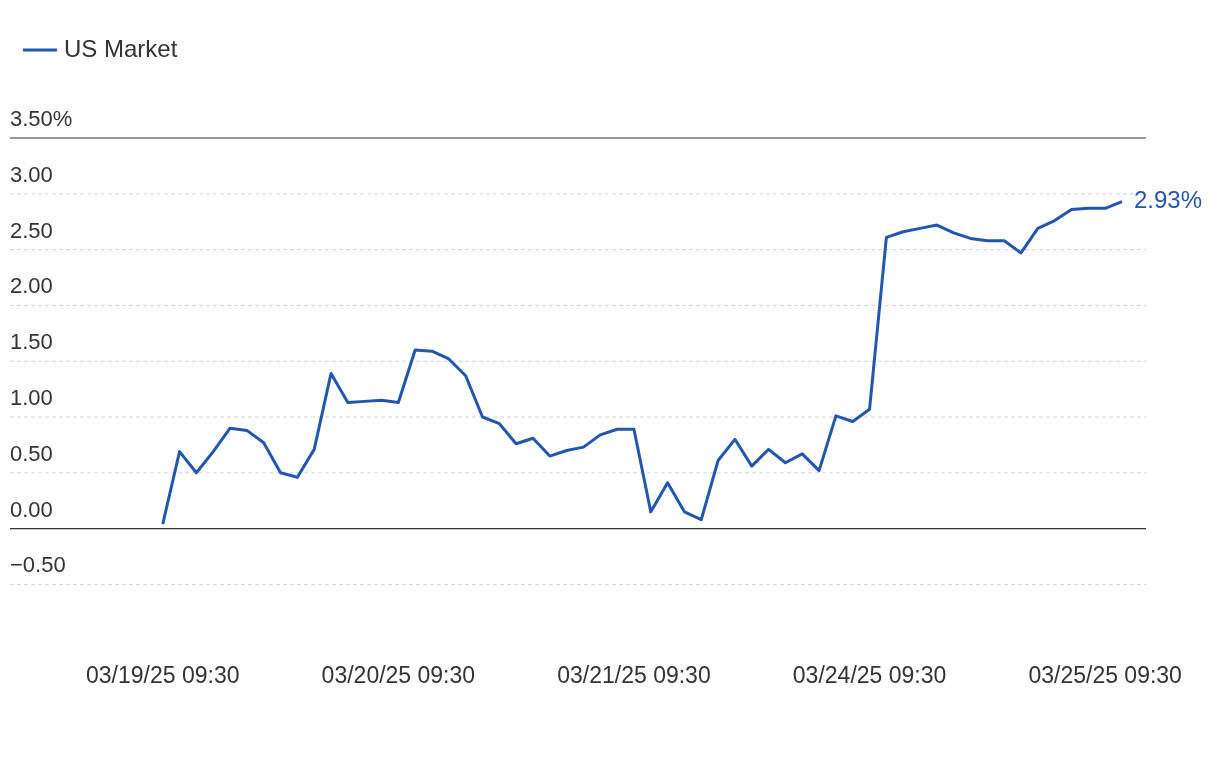  What do you see at coordinates (31, 342) in the screenshot?
I see `y-tick-label: 1.50` at bounding box center [31, 342].